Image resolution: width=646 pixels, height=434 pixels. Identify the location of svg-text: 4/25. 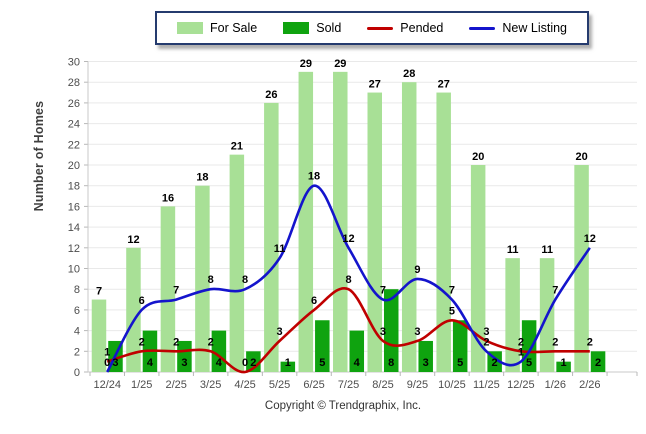
(244, 385).